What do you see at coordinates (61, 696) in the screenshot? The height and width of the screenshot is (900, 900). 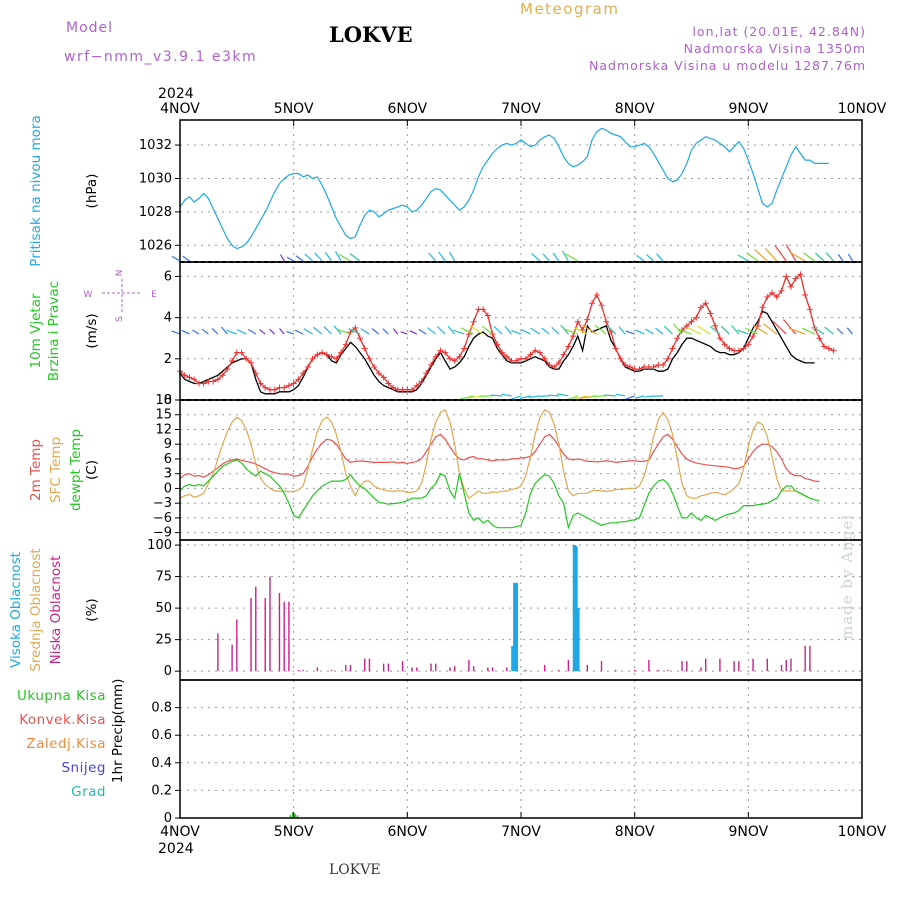 I see `precip-legend-item: Ukupna Kisa` at bounding box center [61, 696].